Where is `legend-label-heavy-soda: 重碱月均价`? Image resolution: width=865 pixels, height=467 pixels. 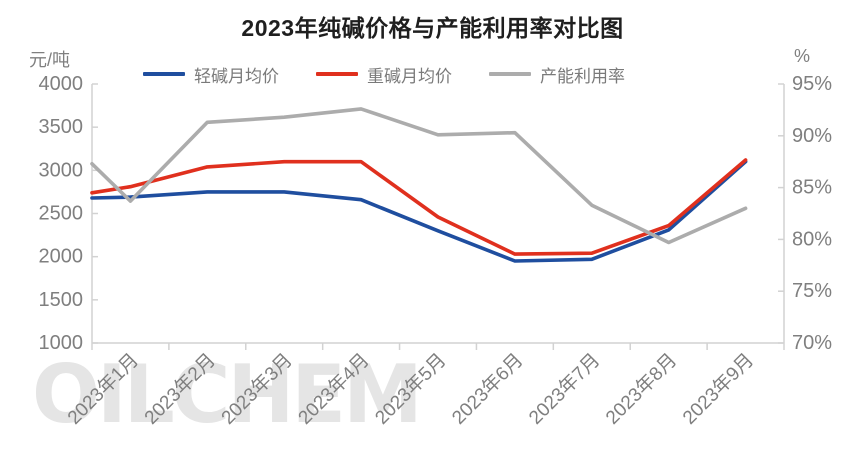
legend-label-heavy-soda: 重碱月均价 is located at coordinates (409, 76).